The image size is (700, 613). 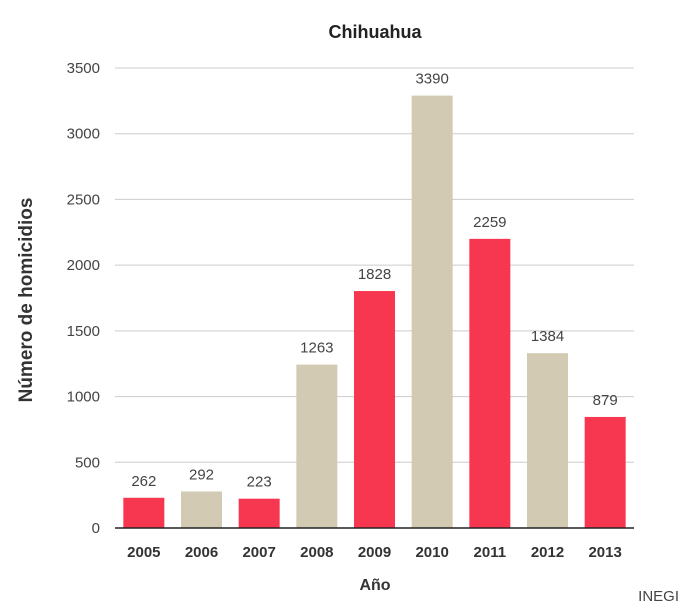 I want to click on x-tick-label: 2009, so click(x=374, y=552).